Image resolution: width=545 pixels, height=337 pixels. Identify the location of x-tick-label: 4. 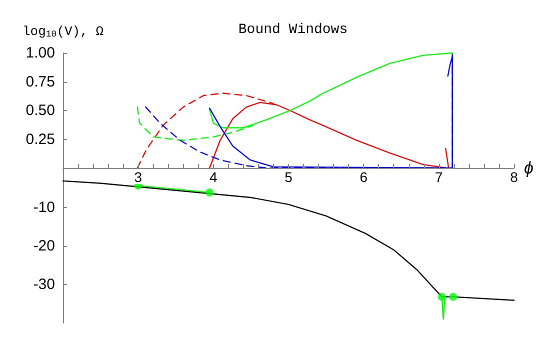
(213, 177).